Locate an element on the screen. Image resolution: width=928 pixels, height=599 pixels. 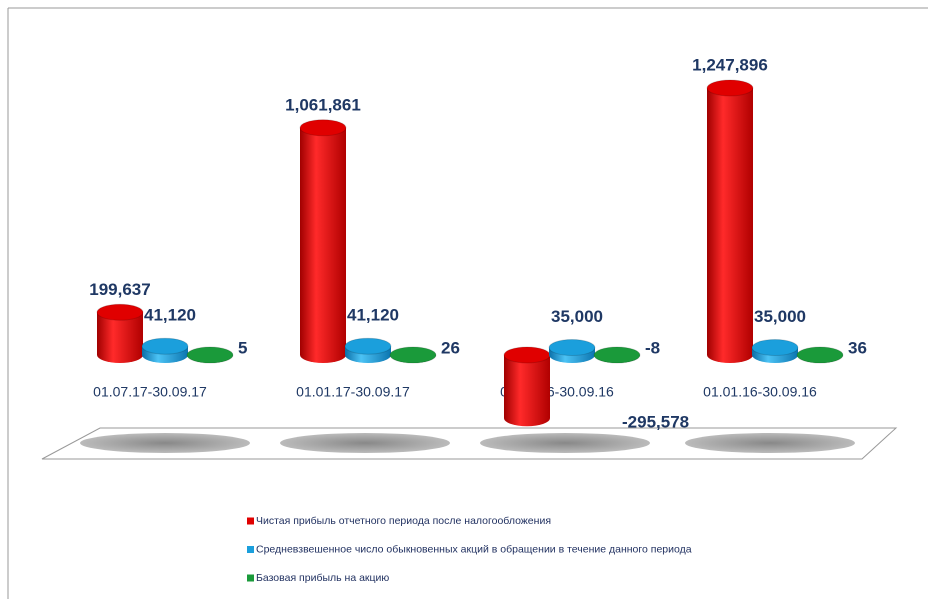
data-label: 1,247,896 is located at coordinates (730, 64).